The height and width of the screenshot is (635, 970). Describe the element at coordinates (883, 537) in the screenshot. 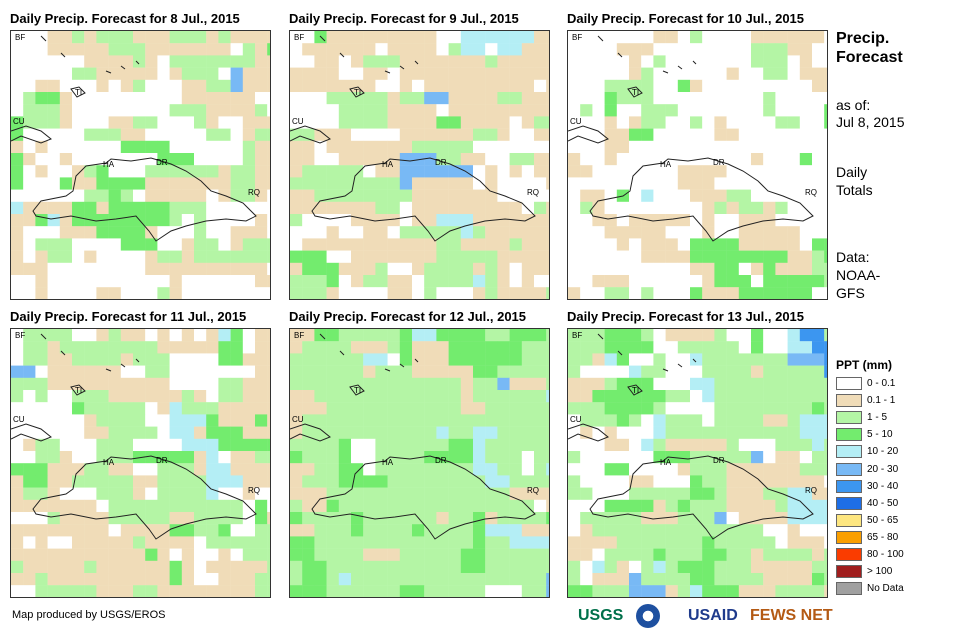

I see `legend-label: 65 - 80` at that location.